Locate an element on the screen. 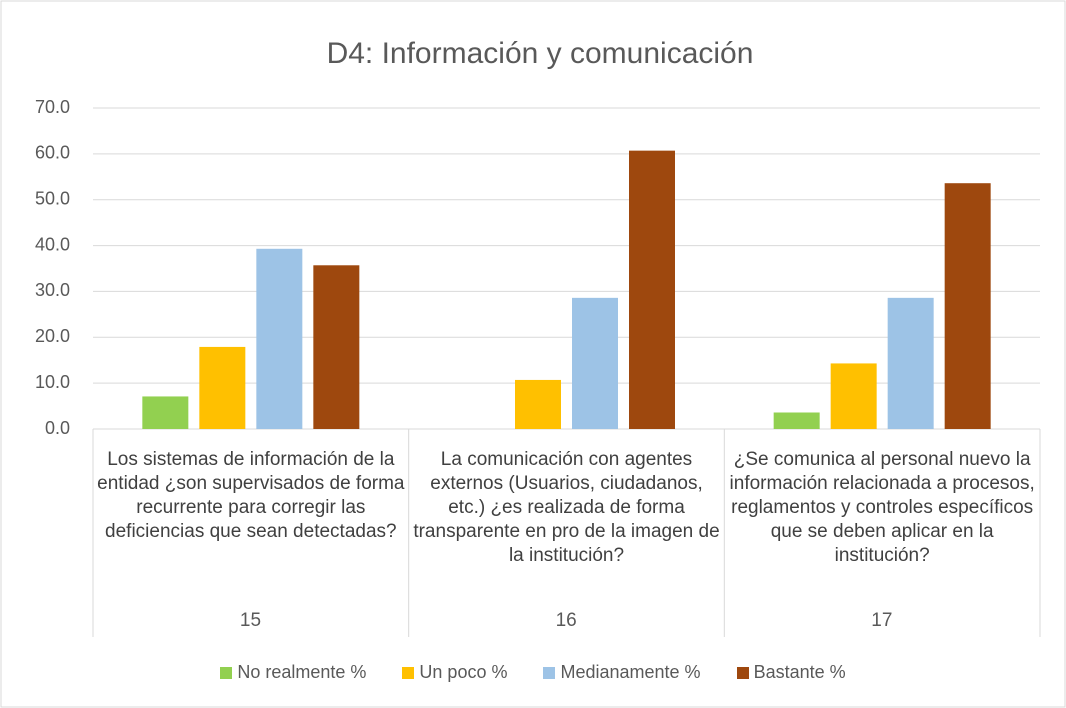  legend-item: No realmente % is located at coordinates (293, 672).